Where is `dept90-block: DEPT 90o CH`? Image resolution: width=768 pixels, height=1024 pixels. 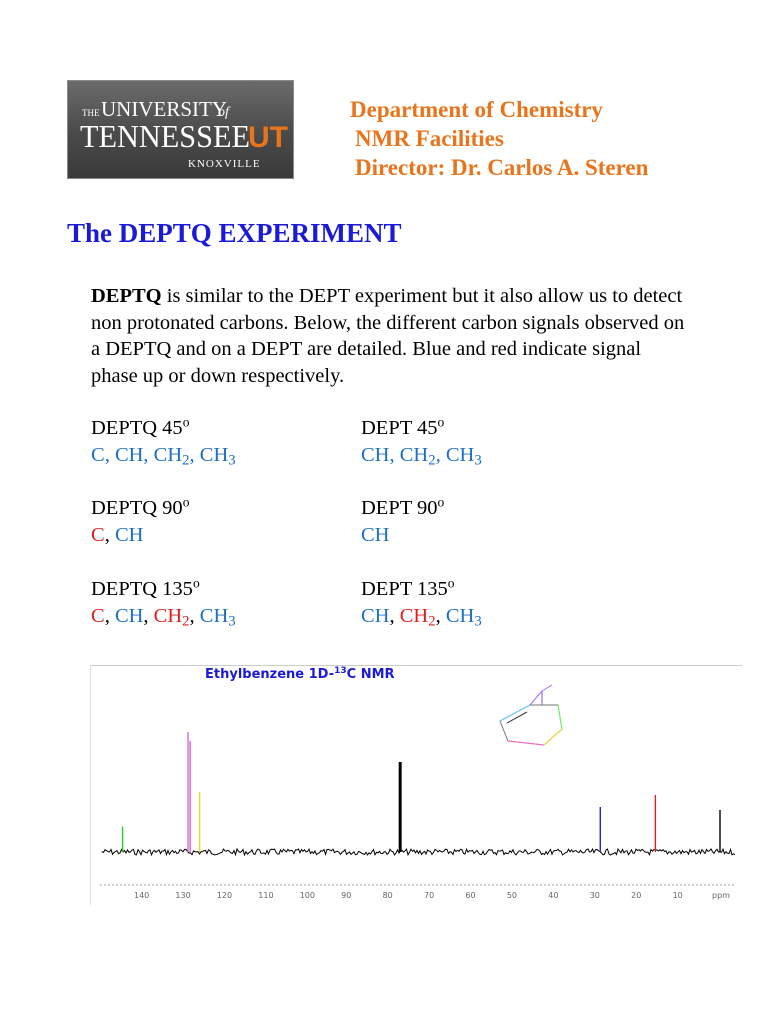
dept90-block: DEPT 90o CH is located at coordinates (402, 522).